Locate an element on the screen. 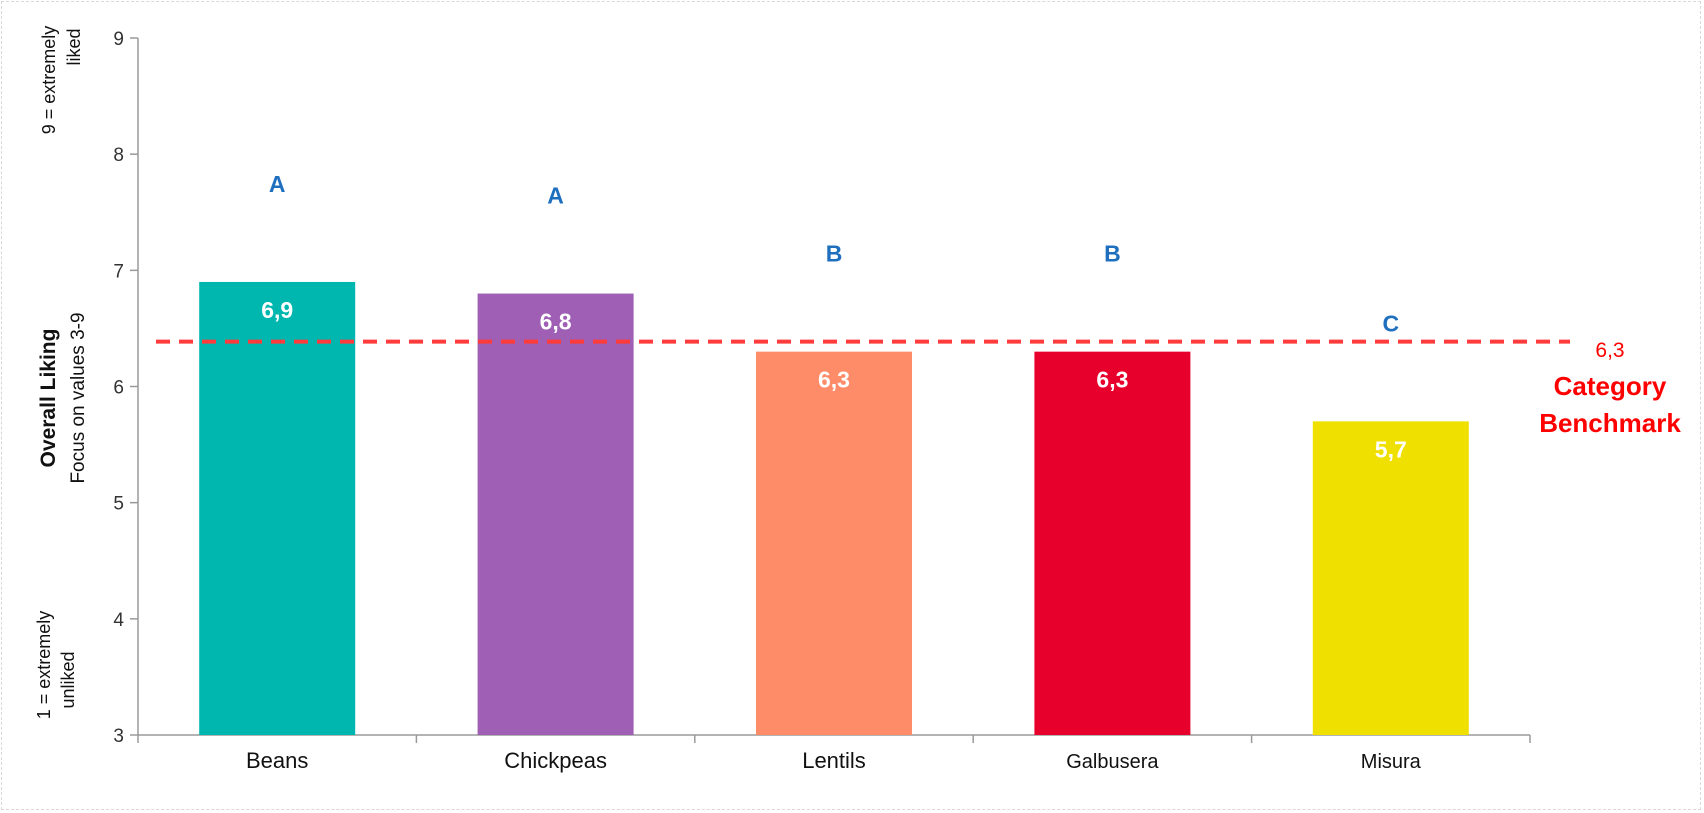 This screenshot has height=813, width=1704. y-axis-title: Overall Liking is located at coordinates (48, 398).